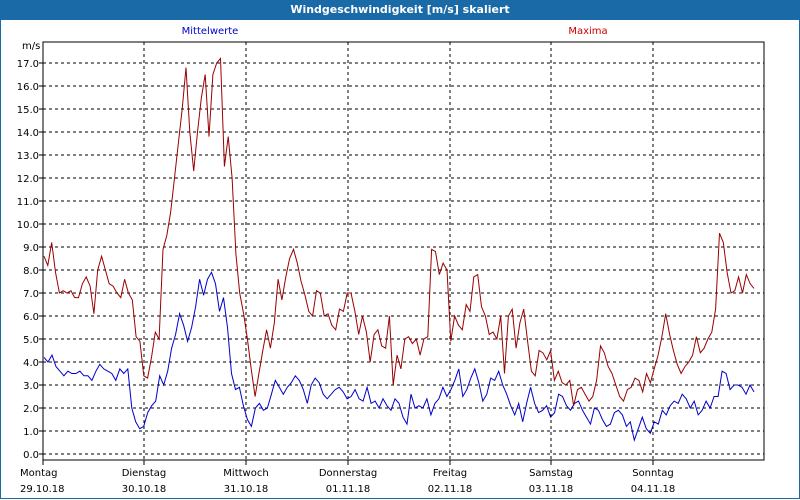  I want to click on chart-title: Windgeschwindigkeit [m/s] skaliert, so click(400, 10).